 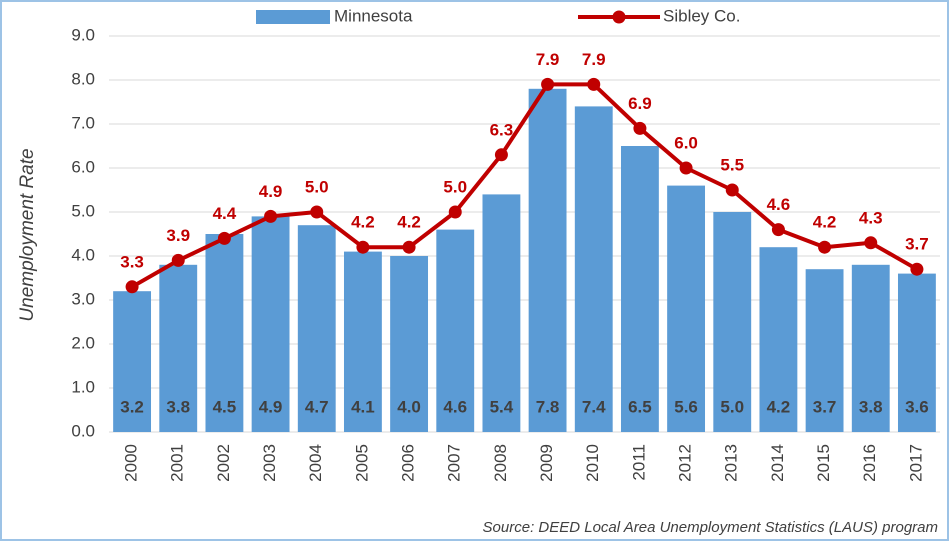 What do you see at coordinates (271, 191) in the screenshot?
I see `line-value-label: 4.9` at bounding box center [271, 191].